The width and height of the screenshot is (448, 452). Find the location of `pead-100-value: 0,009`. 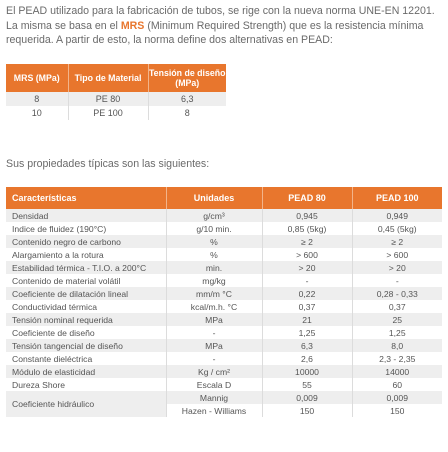

pead-100-value: 0,009 is located at coordinates (397, 397).